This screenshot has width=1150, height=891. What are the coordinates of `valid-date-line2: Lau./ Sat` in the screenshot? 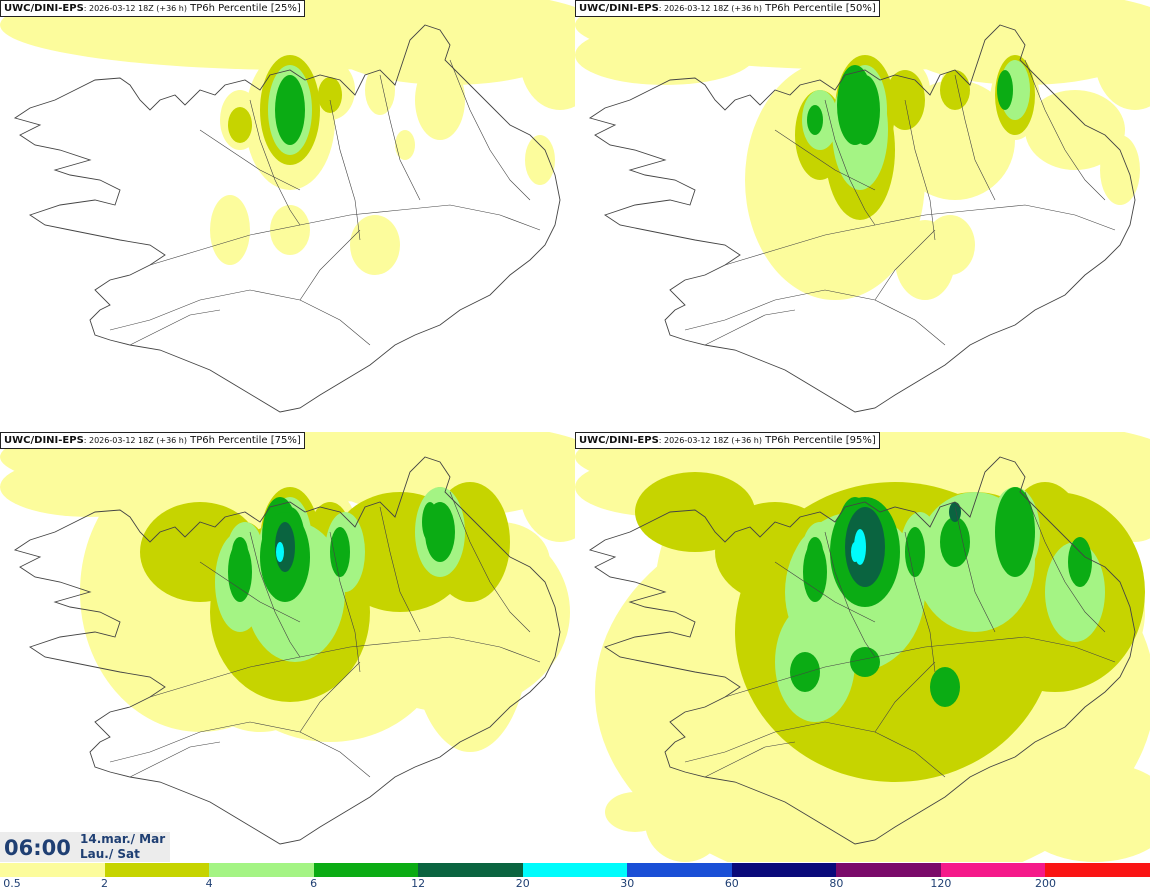 It's located at (110, 854).